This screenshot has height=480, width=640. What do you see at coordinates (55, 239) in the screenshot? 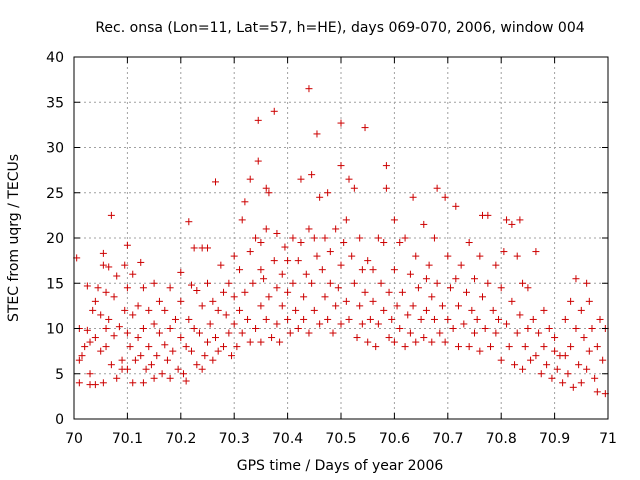
I see `y-tick-label: 20` at bounding box center [55, 239].